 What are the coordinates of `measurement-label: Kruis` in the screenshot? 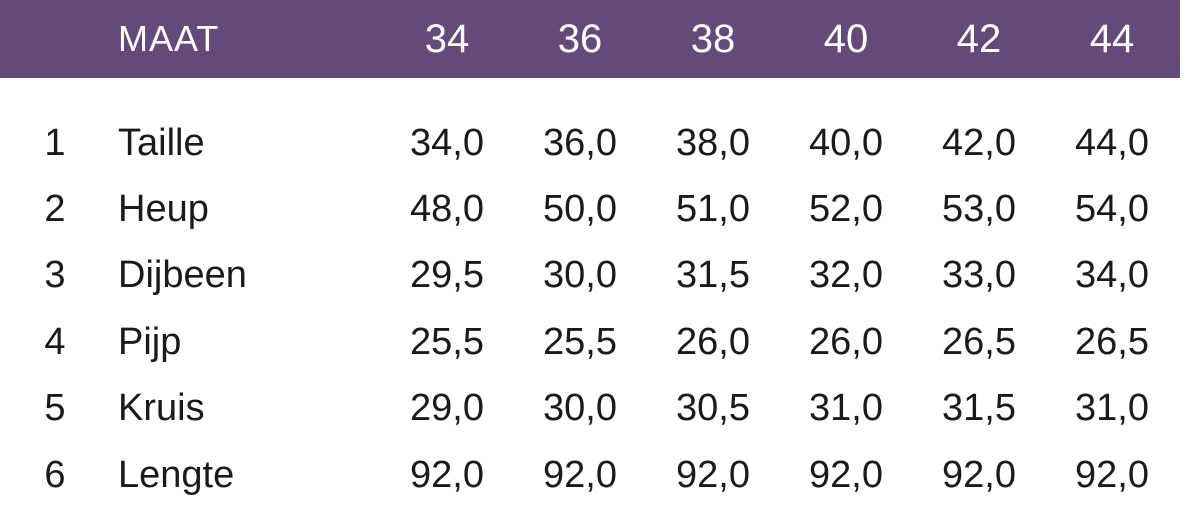 It's located at (161, 408).